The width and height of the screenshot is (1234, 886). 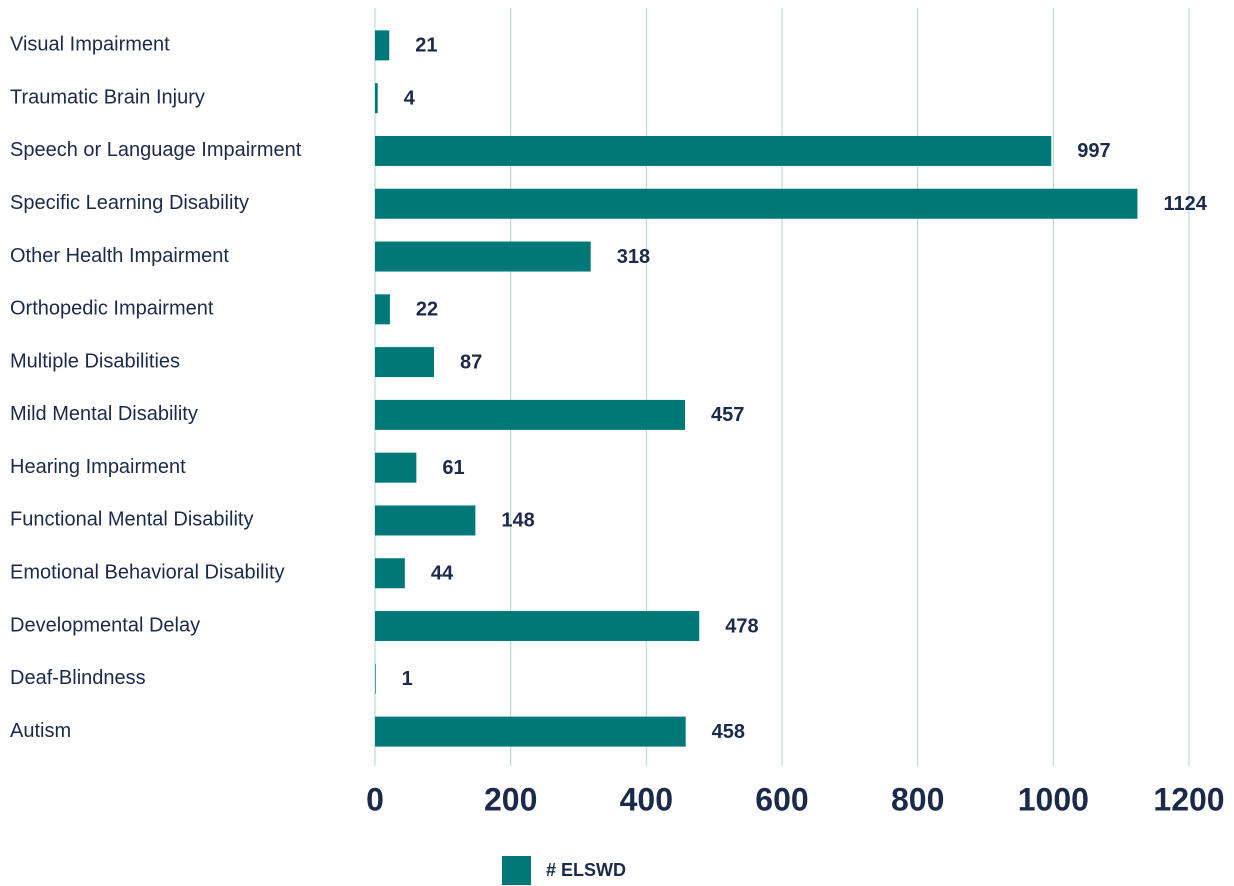 I want to click on x-tick-label: 1000, so click(x=1053, y=799).